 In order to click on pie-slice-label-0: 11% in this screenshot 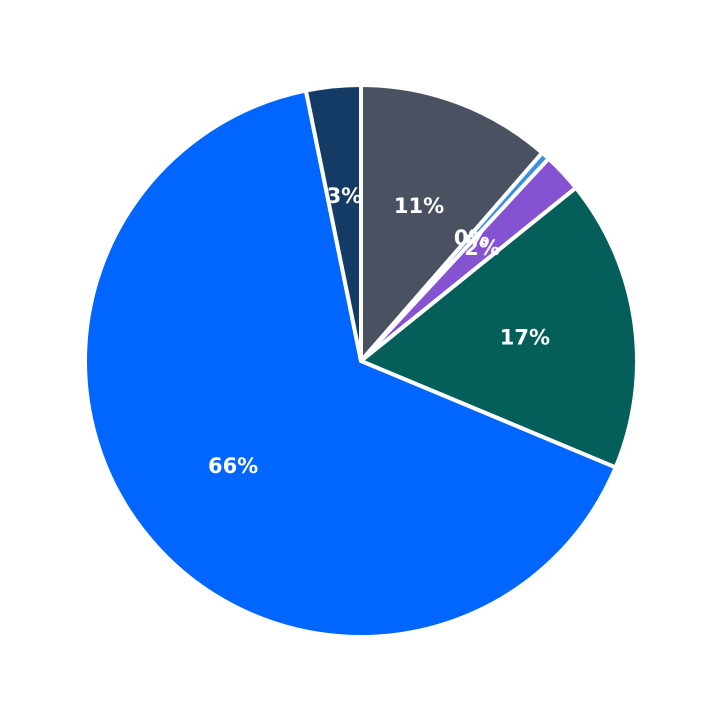, I will do `click(419, 206)`.